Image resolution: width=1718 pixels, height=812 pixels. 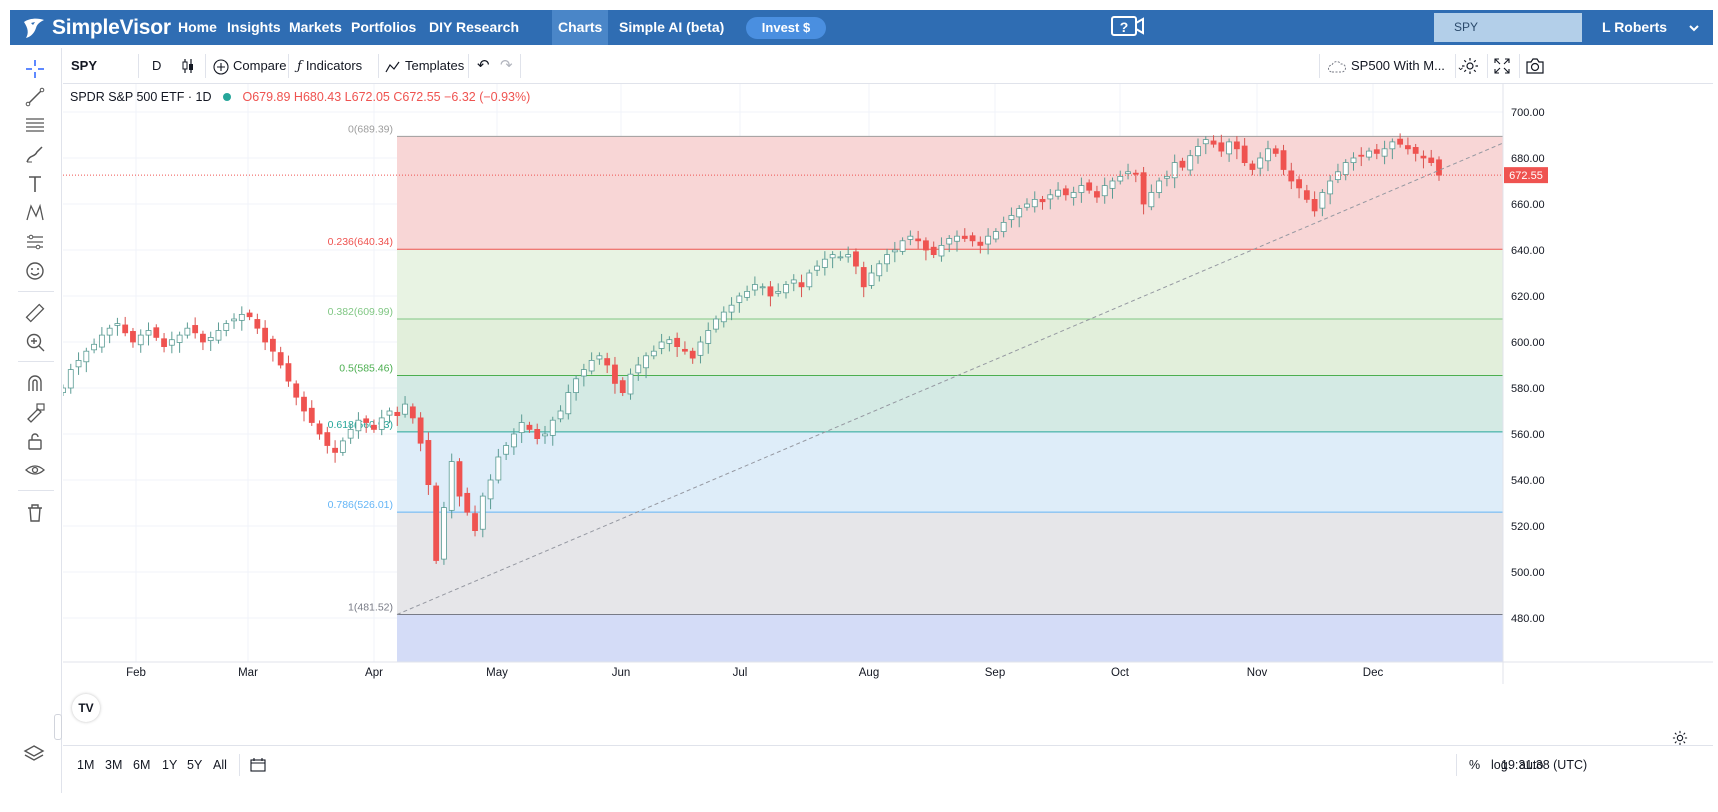 I want to click on fib-zone, so click(x=950, y=403).